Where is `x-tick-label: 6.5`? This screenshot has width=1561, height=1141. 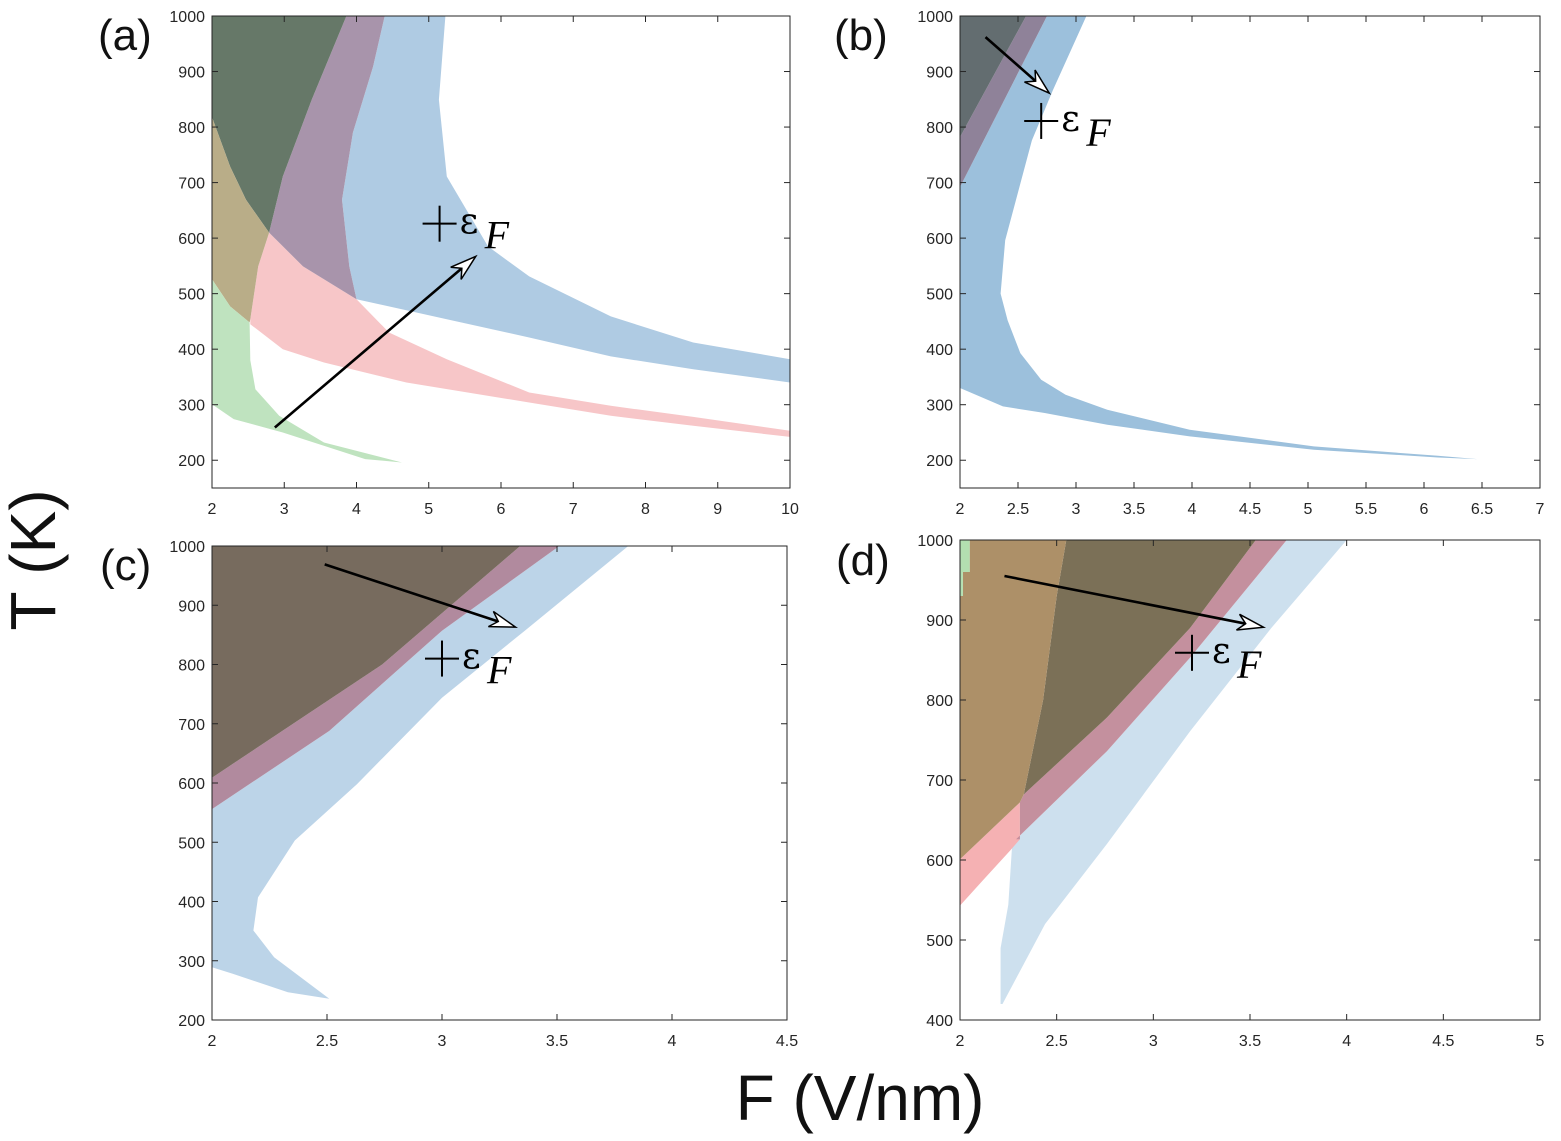 x-tick-label: 6.5 is located at coordinates (1482, 509).